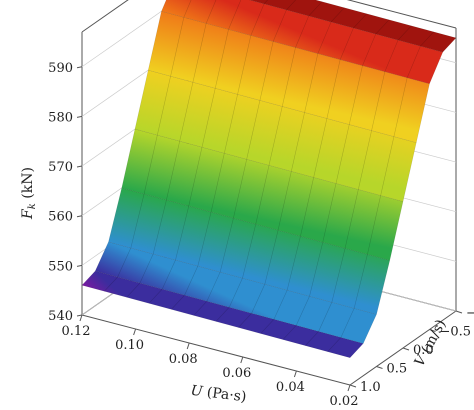 Image resolution: width=474 pixels, height=410 pixels. What do you see at coordinates (344, 401) in the screenshot?
I see `u-tick-label: 0.02` at bounding box center [344, 401].